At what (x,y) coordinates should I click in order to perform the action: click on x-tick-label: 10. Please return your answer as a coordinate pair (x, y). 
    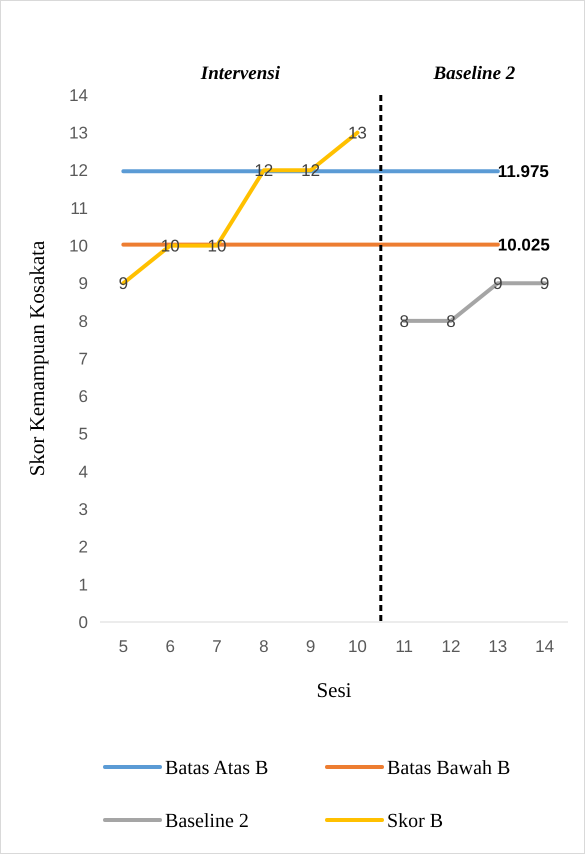
    Looking at the image, I should click on (357, 646).